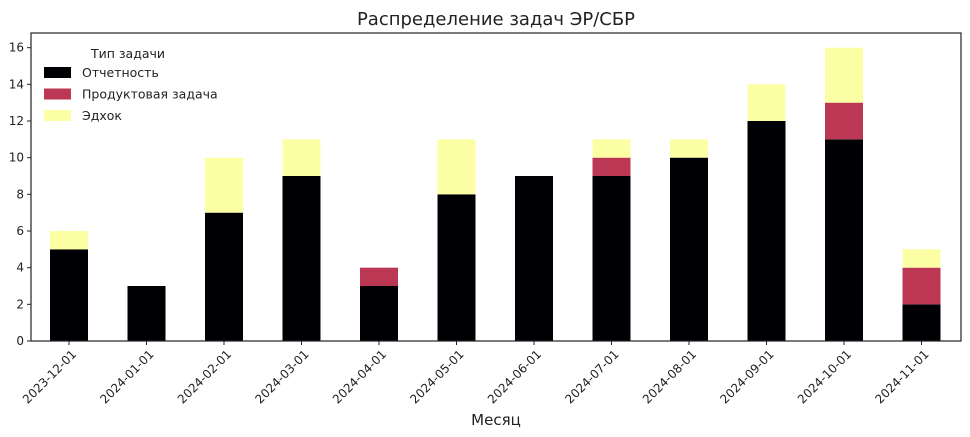 The image size is (970, 437). I want to click on x-tick-label: 2024-04-01, so click(359, 376).